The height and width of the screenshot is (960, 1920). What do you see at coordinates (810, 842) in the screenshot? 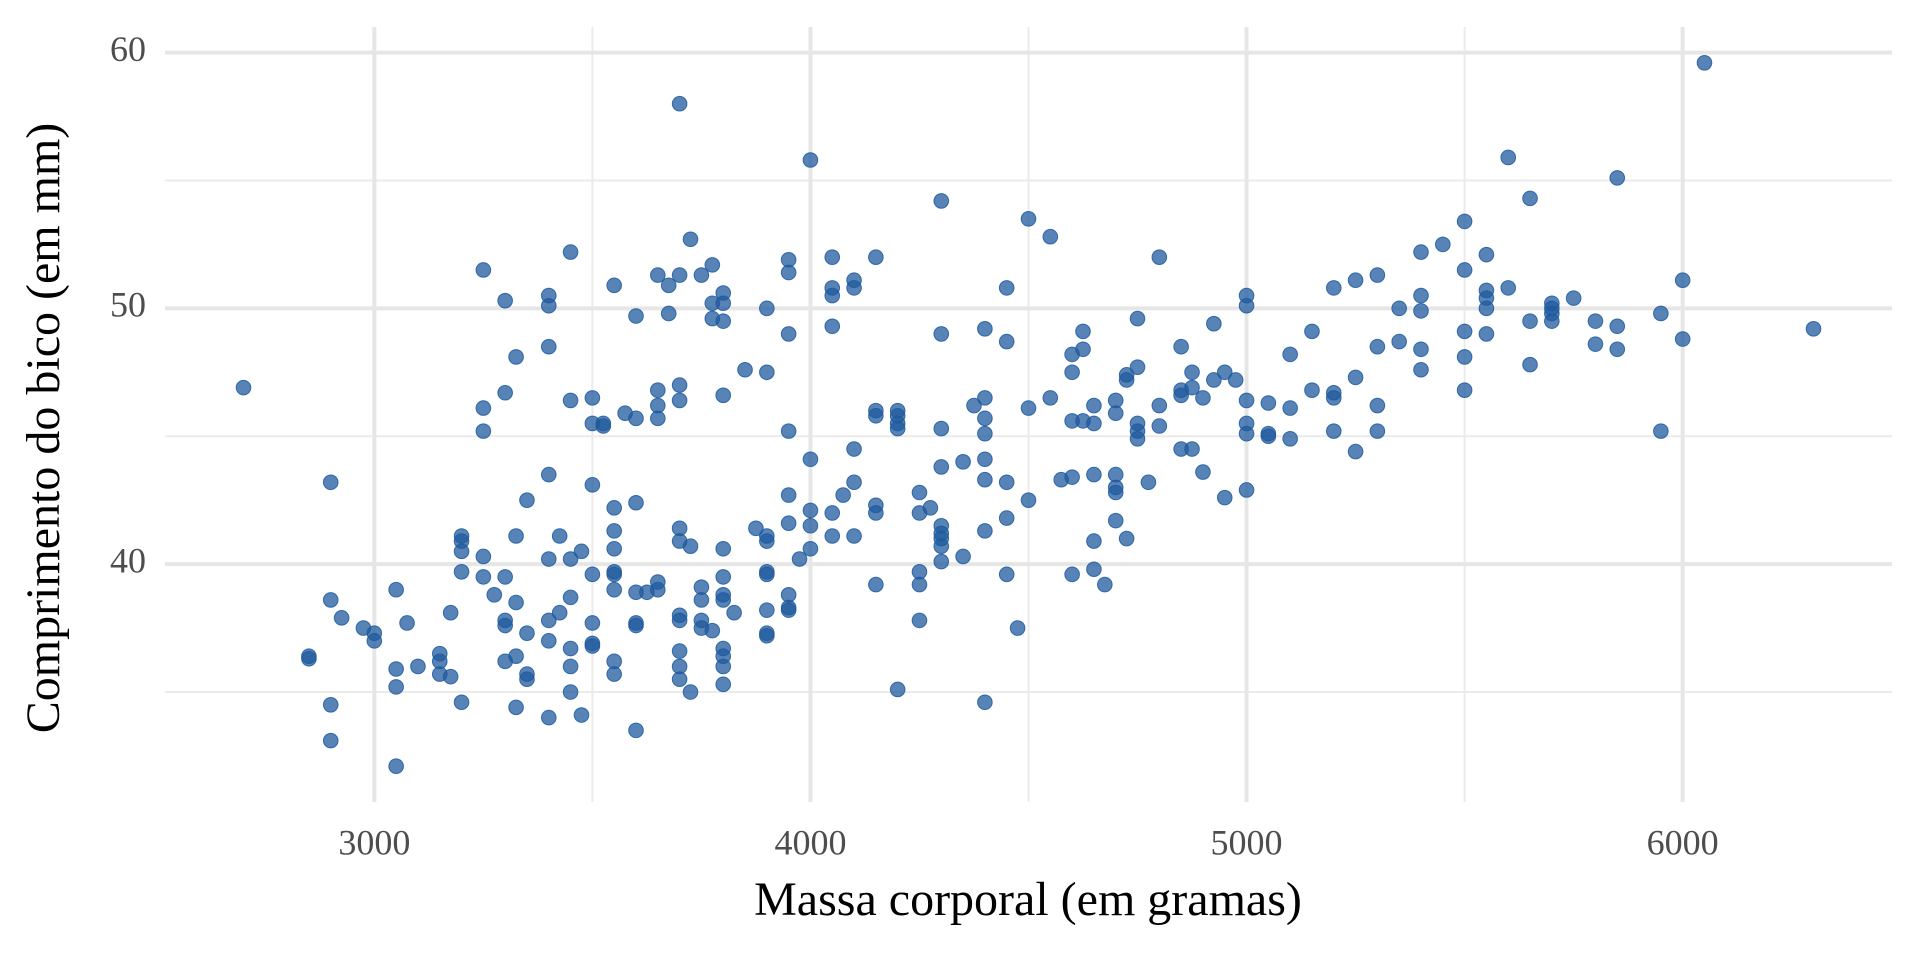
I see `x-tick-label: 4000` at bounding box center [810, 842].